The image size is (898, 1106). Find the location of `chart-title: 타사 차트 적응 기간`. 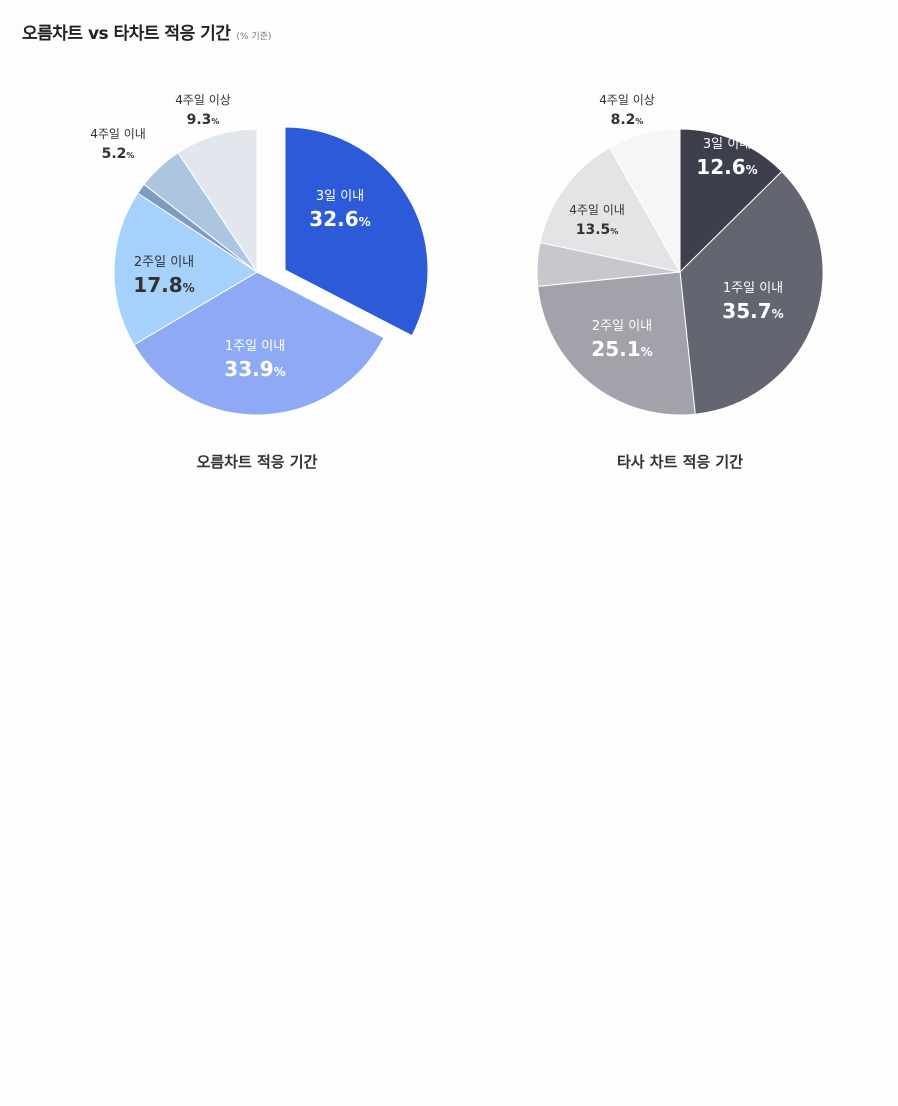

chart-title: 타사 차트 적응 기간 is located at coordinates (680, 462).